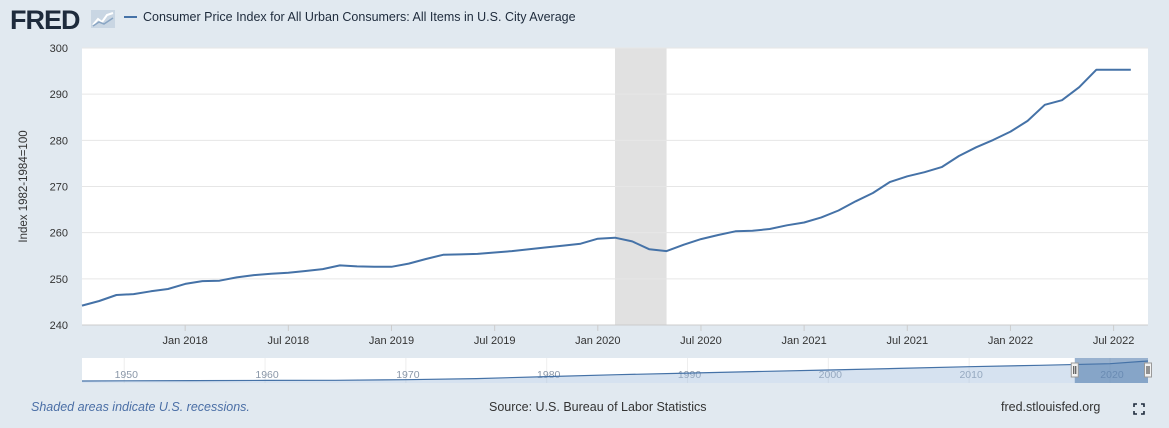 The width and height of the screenshot is (1169, 428). Describe the element at coordinates (907, 341) in the screenshot. I see `x-tick-label: Jul 2021` at that location.